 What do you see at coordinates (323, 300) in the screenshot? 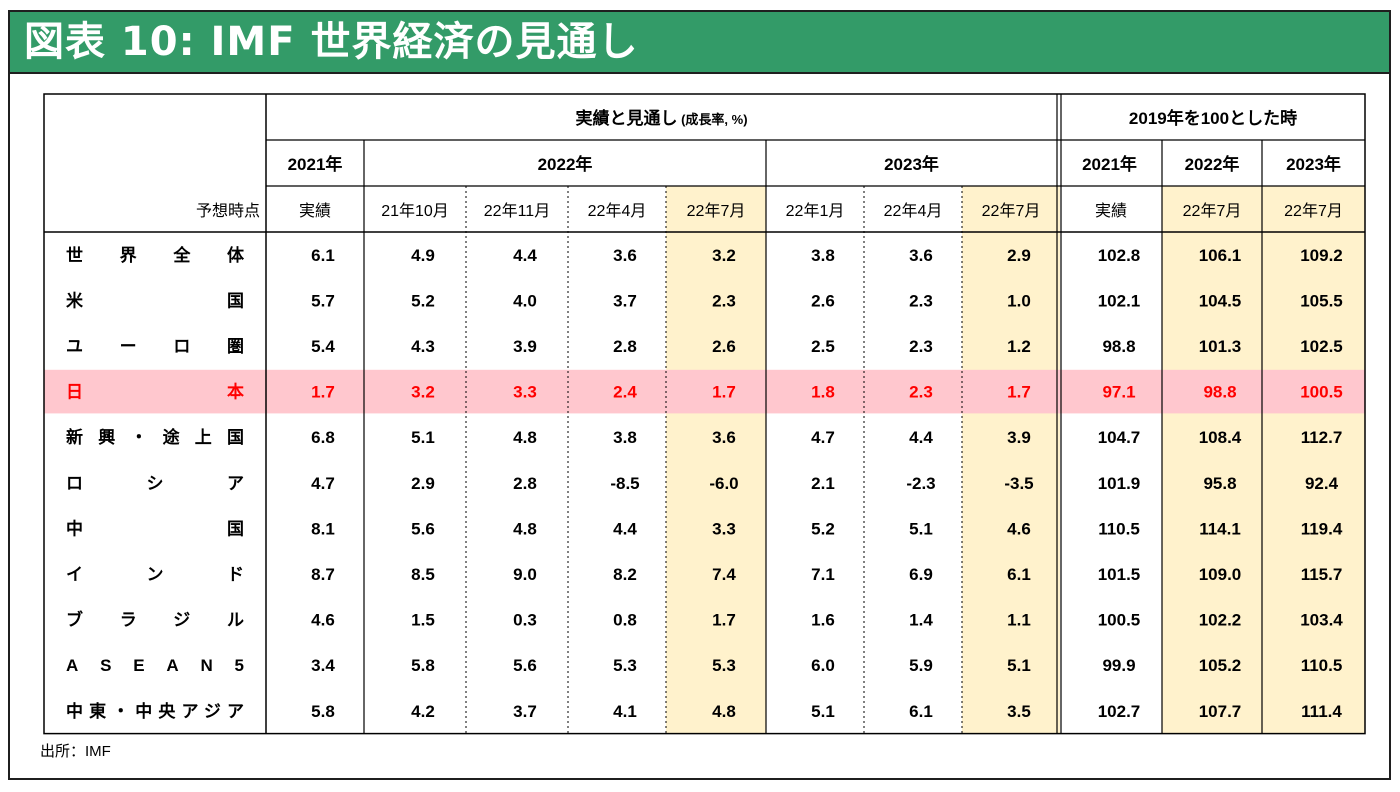
I see `table-cell: 5.7` at bounding box center [323, 300].